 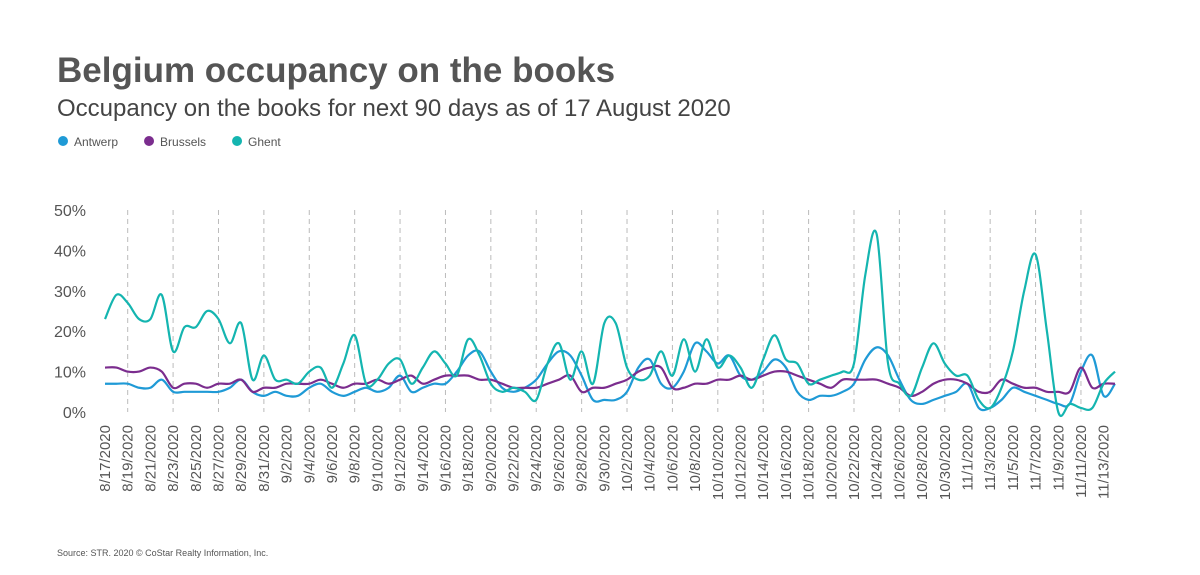 What do you see at coordinates (514, 458) in the screenshot?
I see `x-tick-label: 9/22/2020` at bounding box center [514, 458].